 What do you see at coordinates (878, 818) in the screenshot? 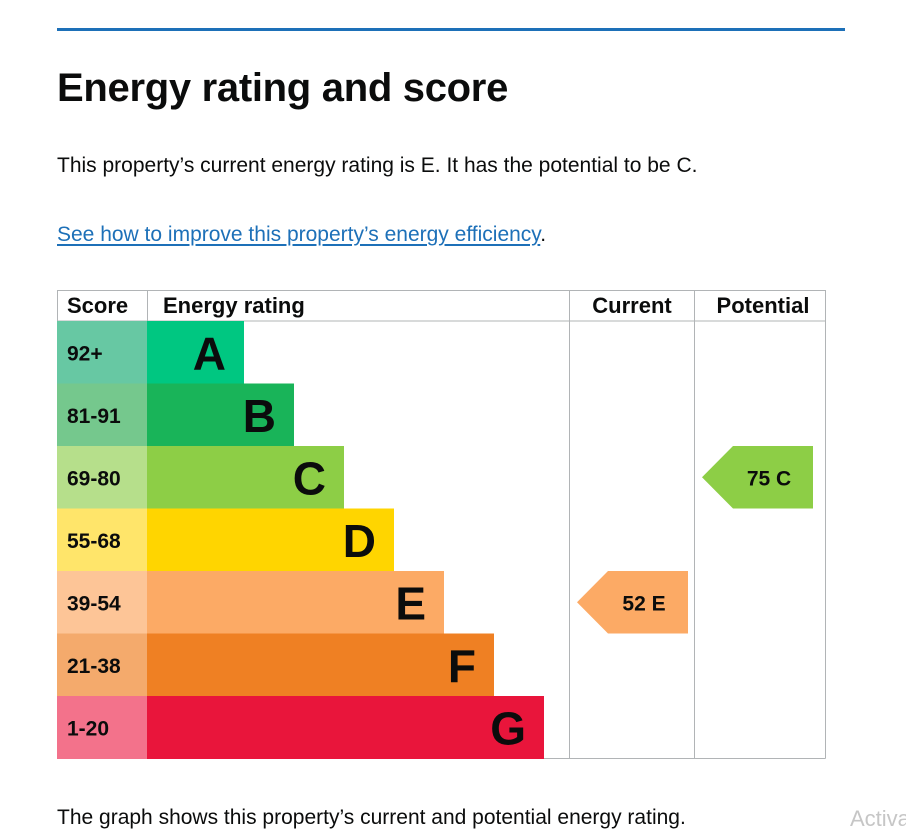
I see `activation-watermark: Activa` at bounding box center [878, 818].